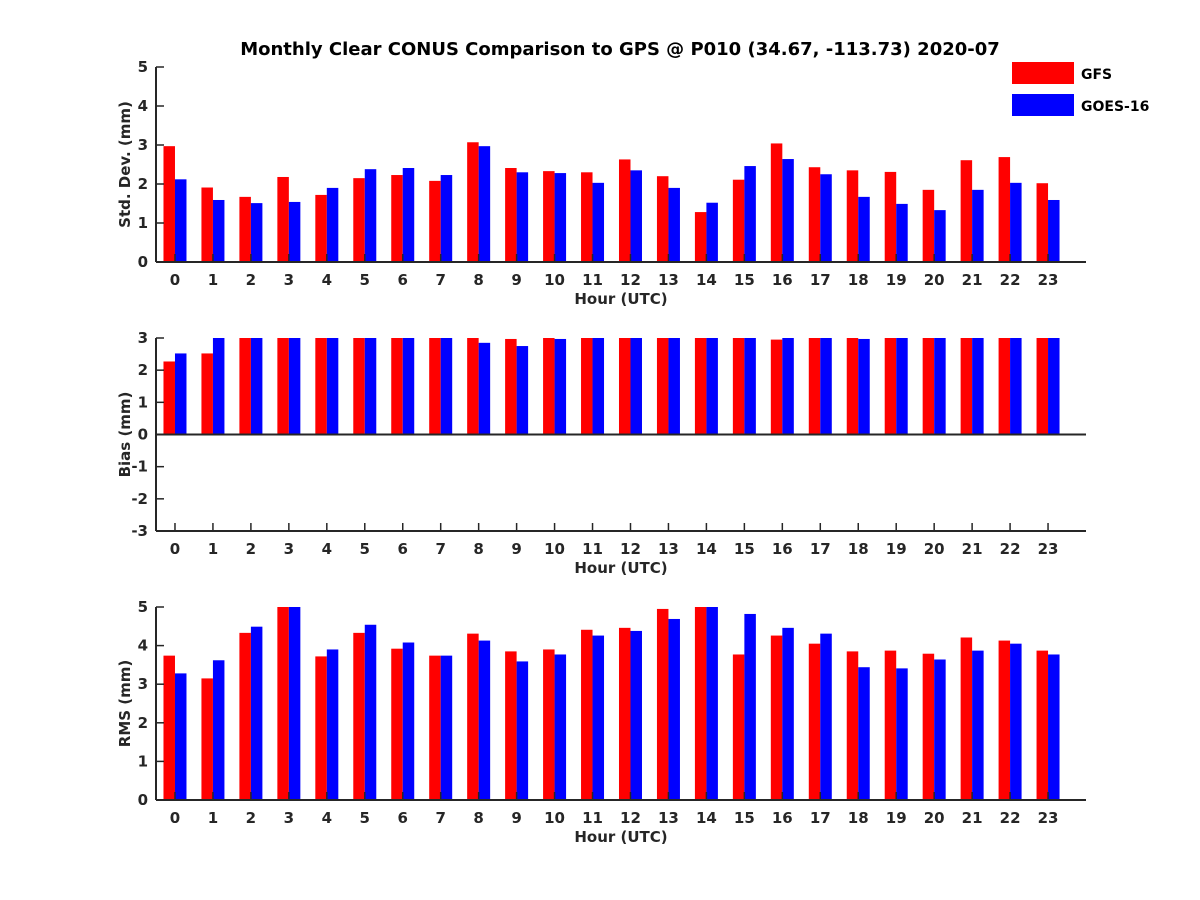 The height and width of the screenshot is (900, 1200). Describe the element at coordinates (478, 280) in the screenshot. I see `x-tick-label-stddev-8: 8` at that location.